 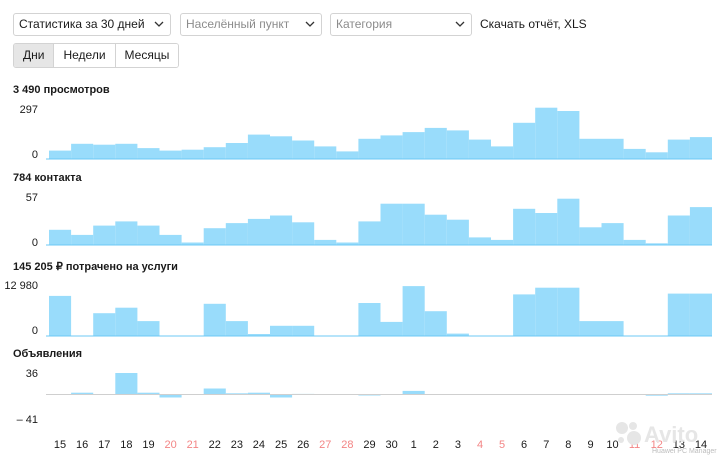 What do you see at coordinates (82, 445) in the screenshot?
I see `x-label-1: 16` at bounding box center [82, 445].